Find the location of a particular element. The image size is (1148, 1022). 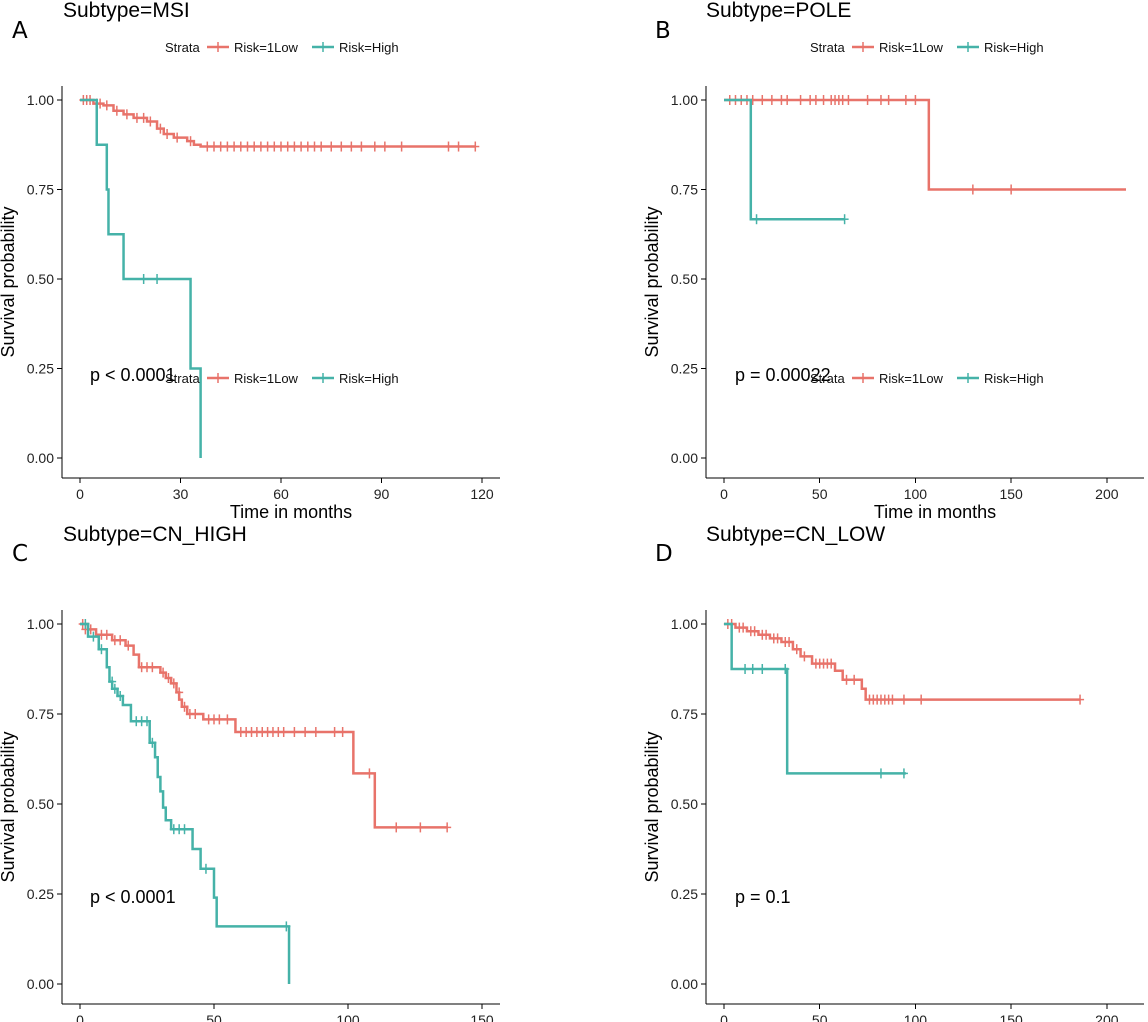

y-tick-label: 0.25 is located at coordinates (684, 894).